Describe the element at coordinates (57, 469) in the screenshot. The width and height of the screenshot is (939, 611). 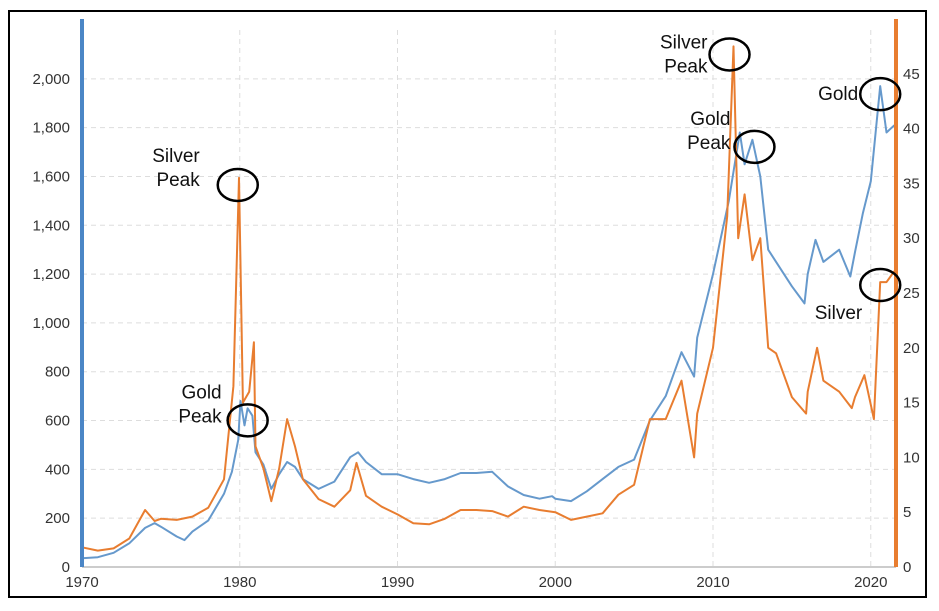
I see `y-left-tick-label: 400` at that location.